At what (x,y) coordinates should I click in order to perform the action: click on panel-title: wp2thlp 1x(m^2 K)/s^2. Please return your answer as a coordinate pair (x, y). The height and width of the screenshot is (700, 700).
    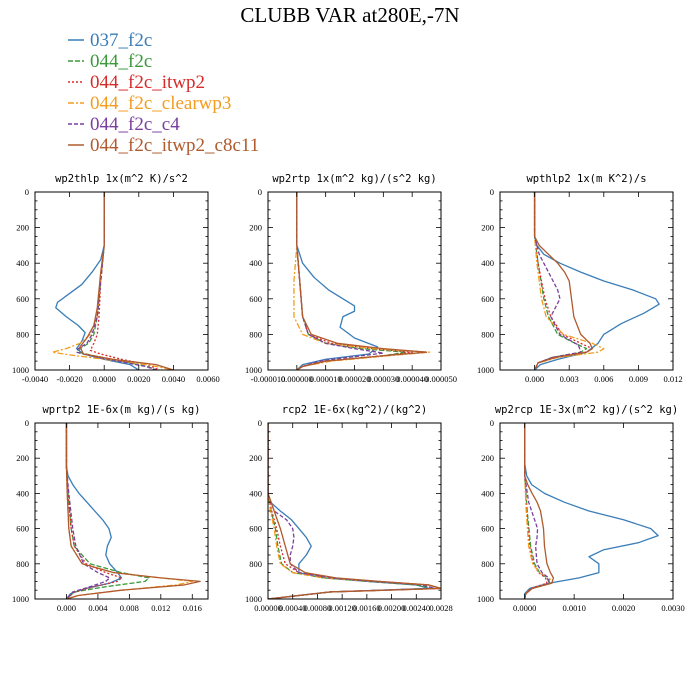
    Looking at the image, I should click on (121, 179).